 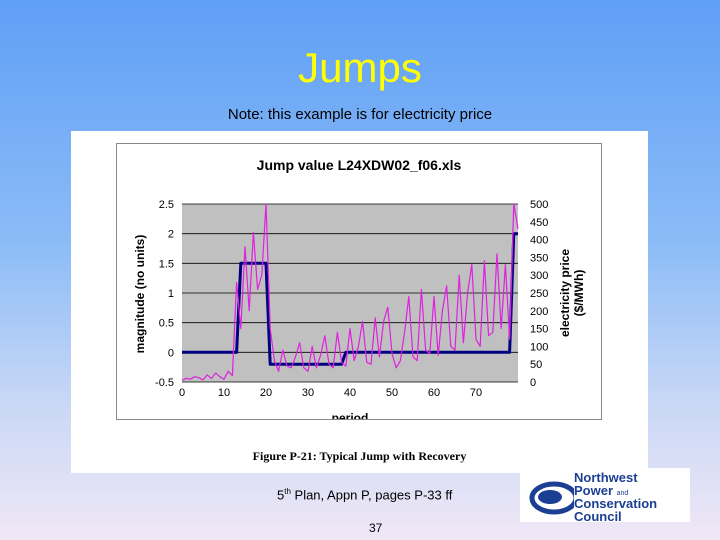 I want to click on y-tick-label: 2.5, so click(x=166, y=205).